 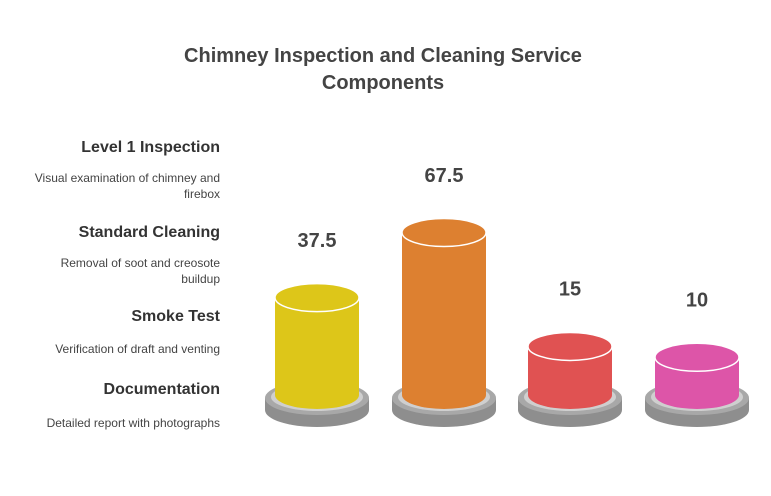 I want to click on legend-title: Smoke Test, so click(x=175, y=316).